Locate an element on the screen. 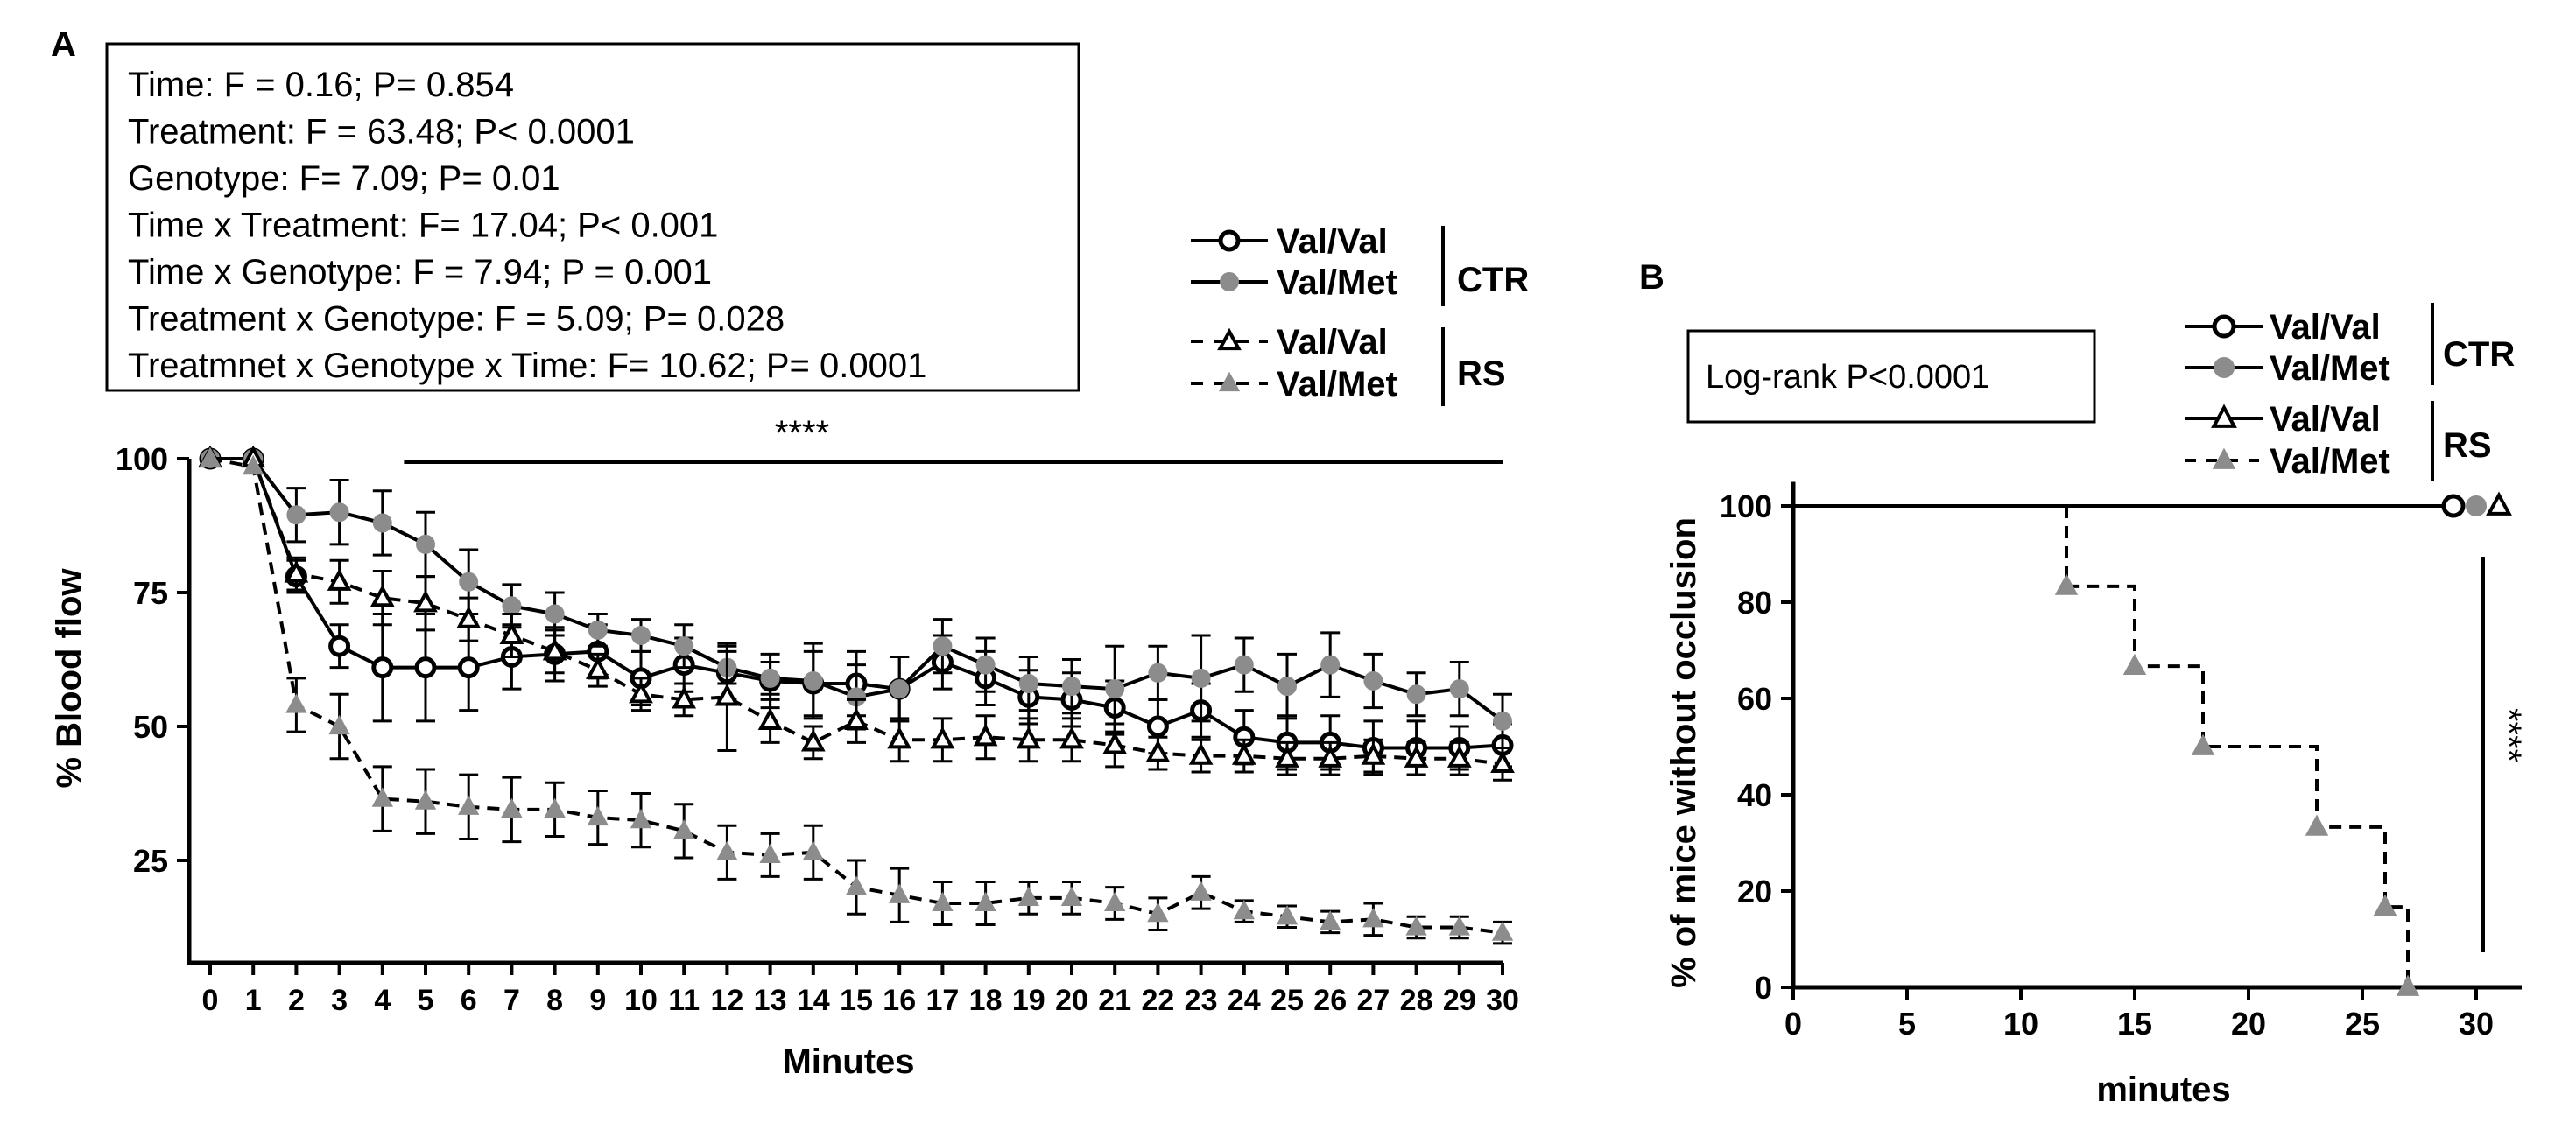 This screenshot has height=1137, width=2576. stats-line: Time: F = 0.16; P= 0.854 is located at coordinates (321, 85).